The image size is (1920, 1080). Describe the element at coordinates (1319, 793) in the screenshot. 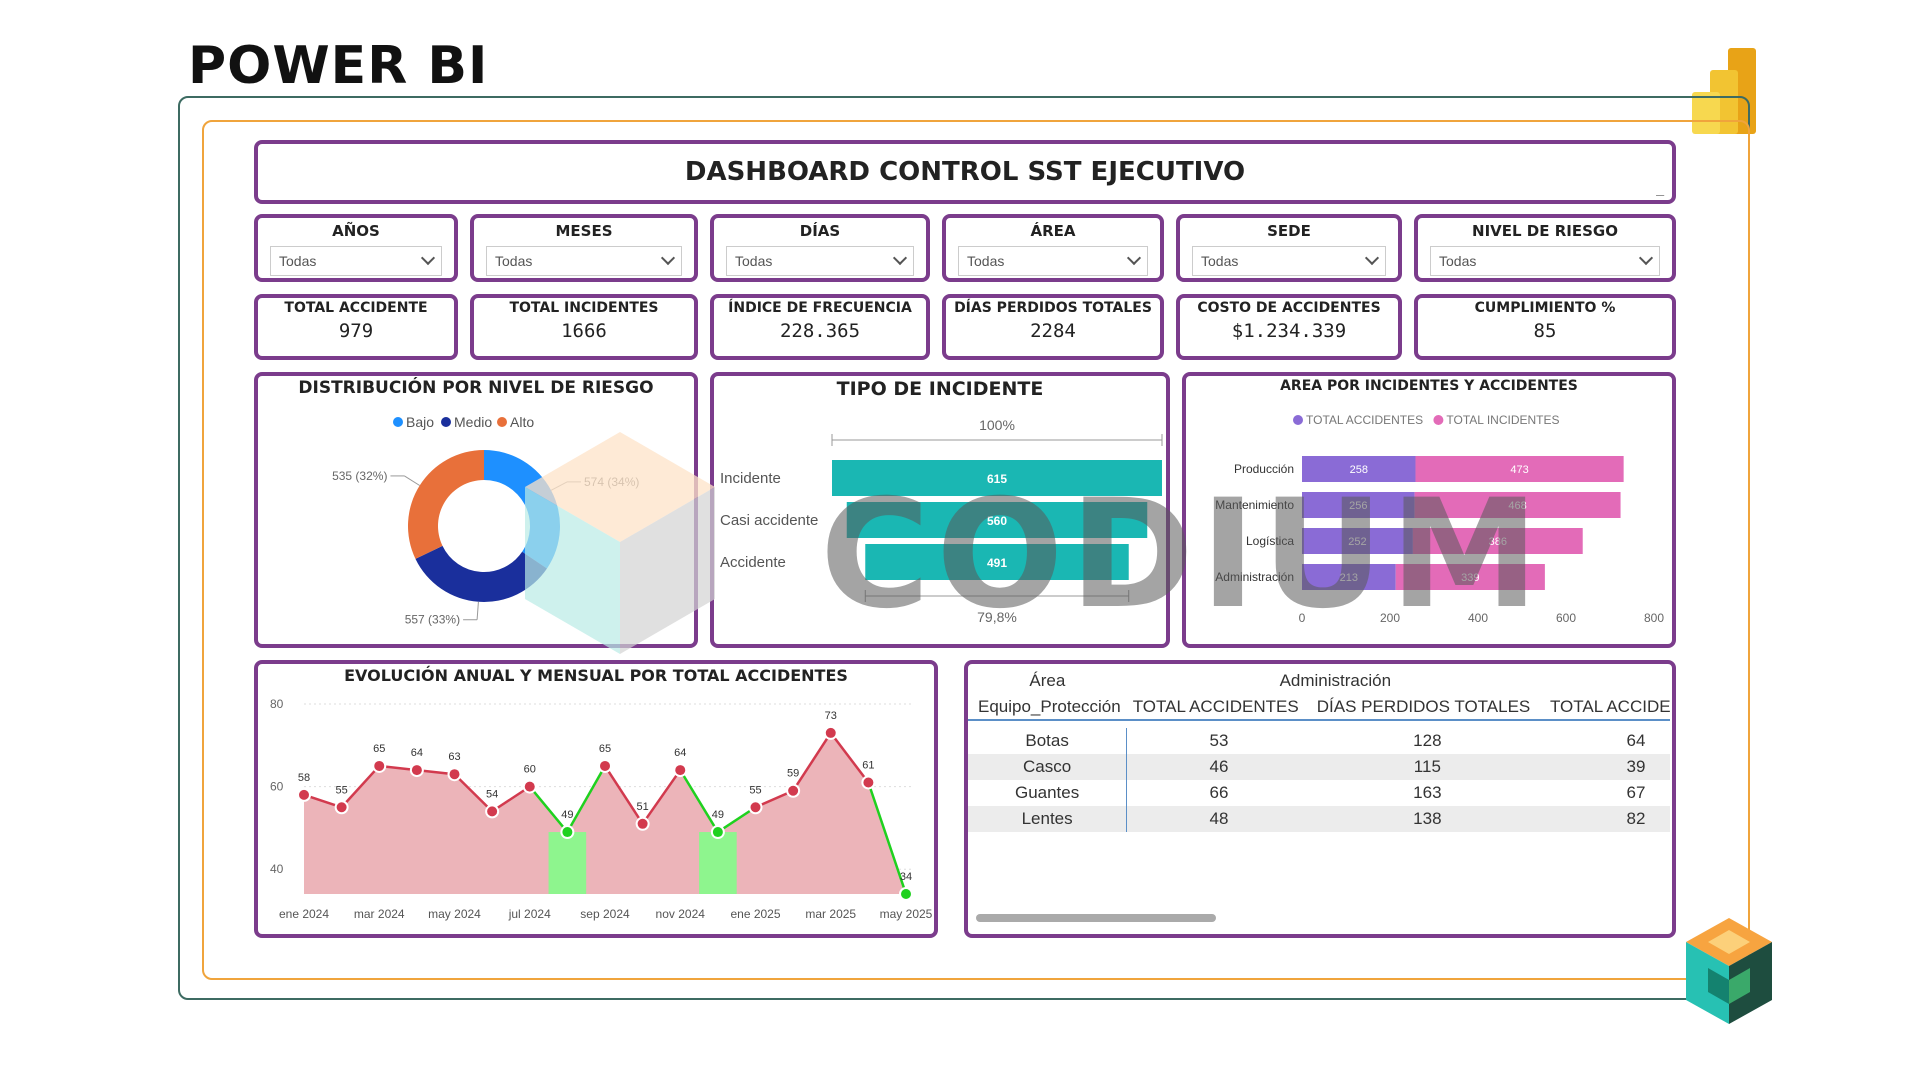

I see `table-row: Guantes 66 163 67` at that location.